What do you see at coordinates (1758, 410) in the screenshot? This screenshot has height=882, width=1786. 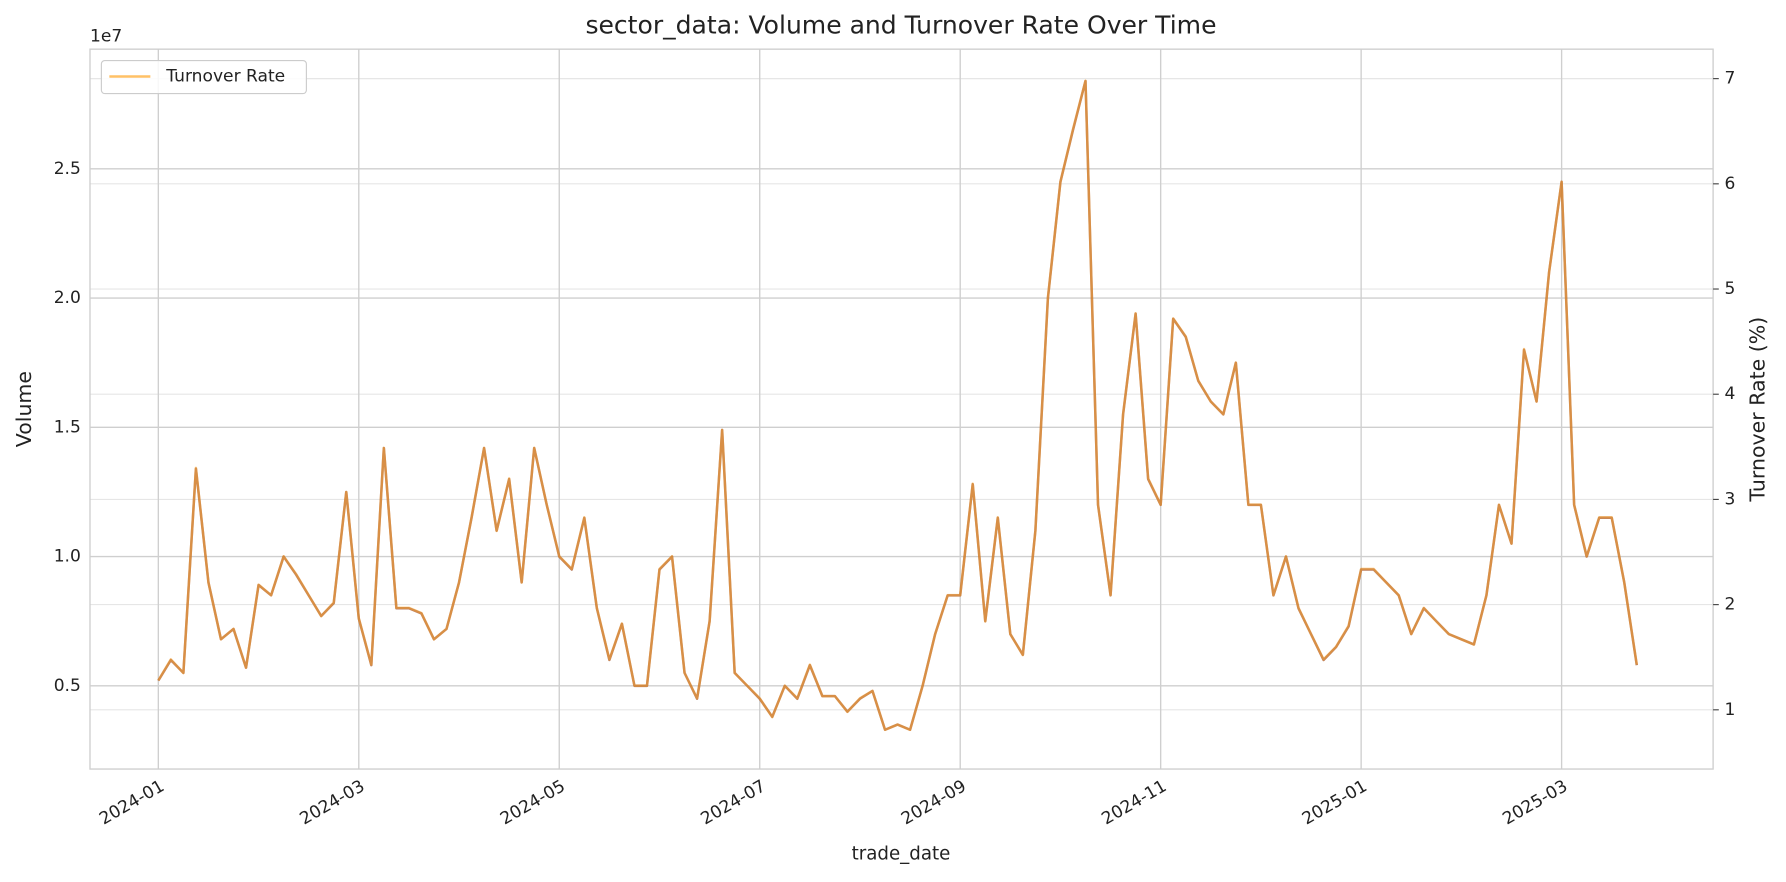 I see `y2-axis-label: Turnover Rate (%)` at bounding box center [1758, 410].